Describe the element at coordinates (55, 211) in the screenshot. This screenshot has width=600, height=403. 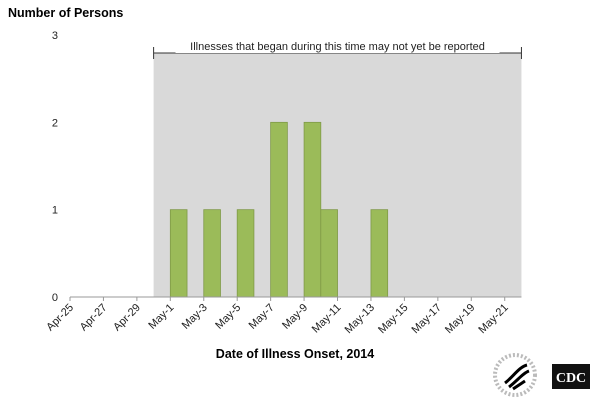
I see `y-tick-label: 1` at that location.